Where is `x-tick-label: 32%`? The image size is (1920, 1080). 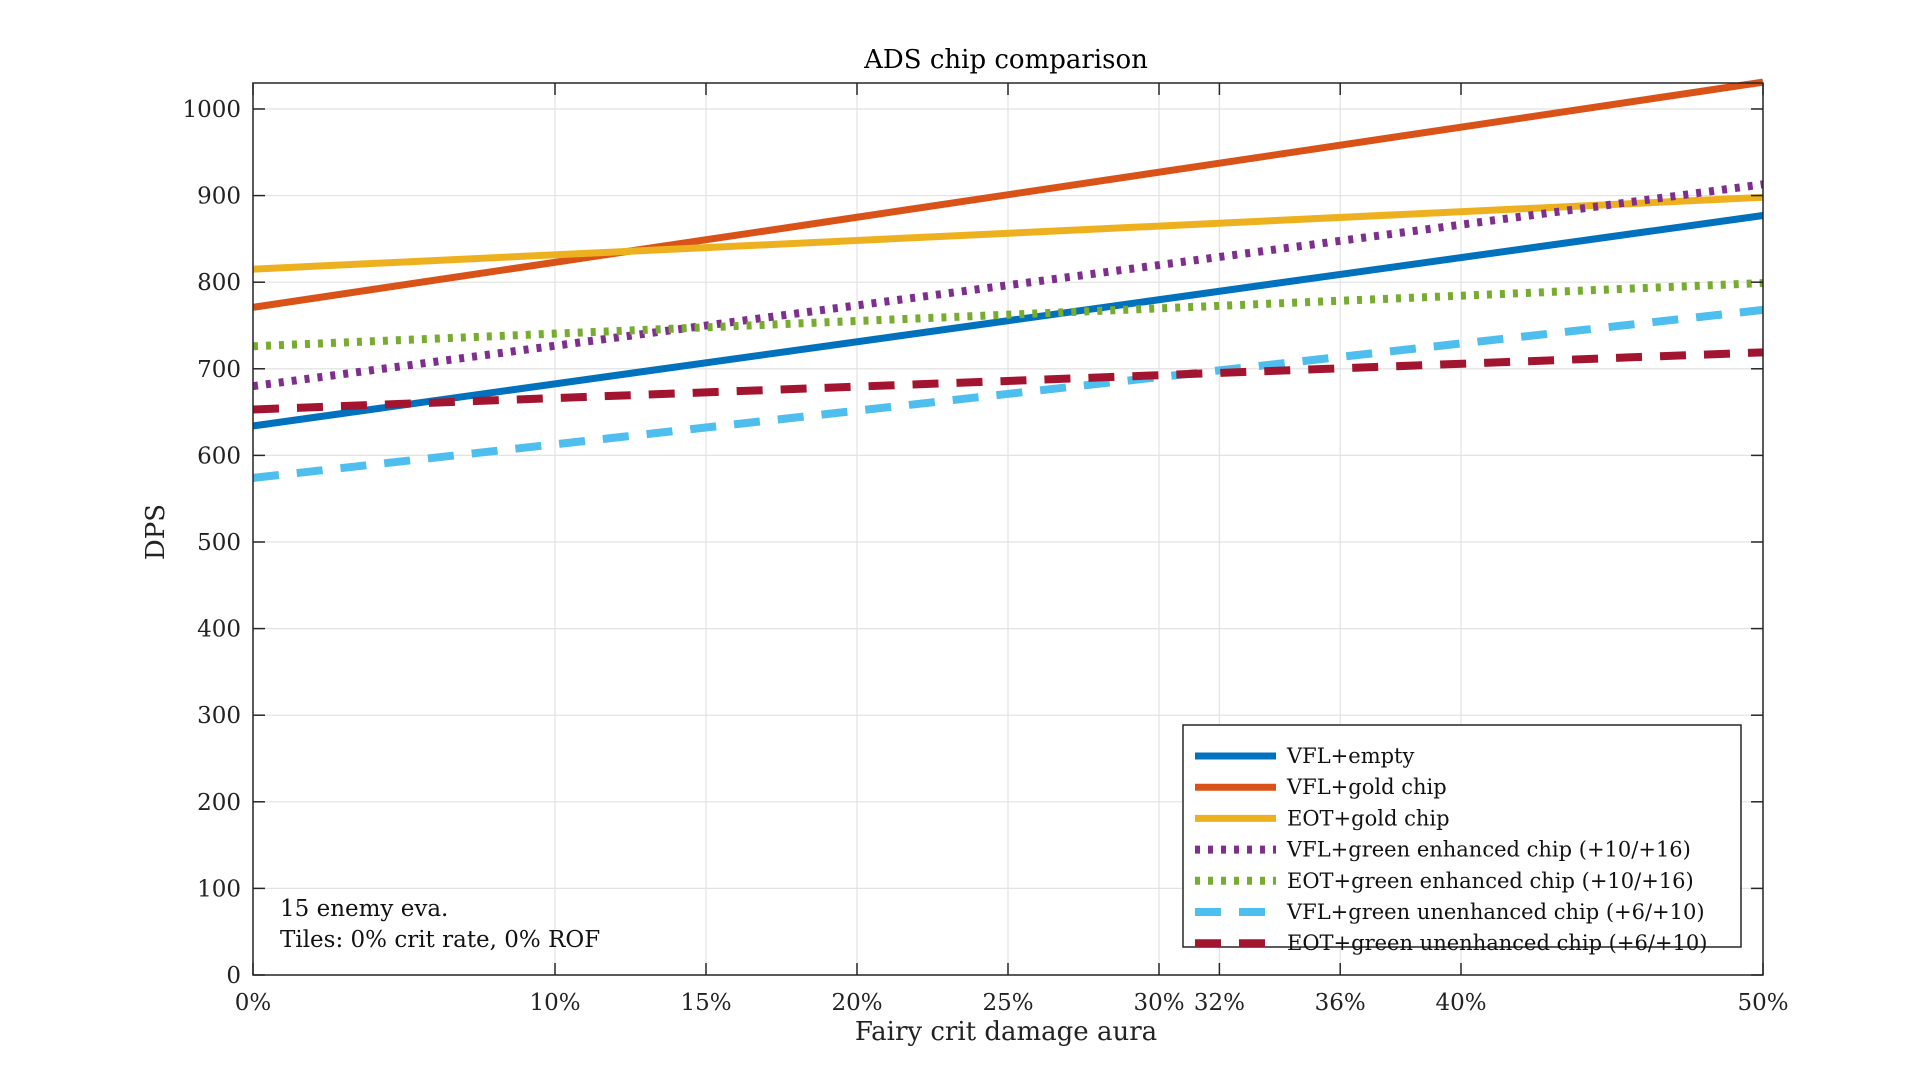 x-tick-label: 32% is located at coordinates (1219, 1003).